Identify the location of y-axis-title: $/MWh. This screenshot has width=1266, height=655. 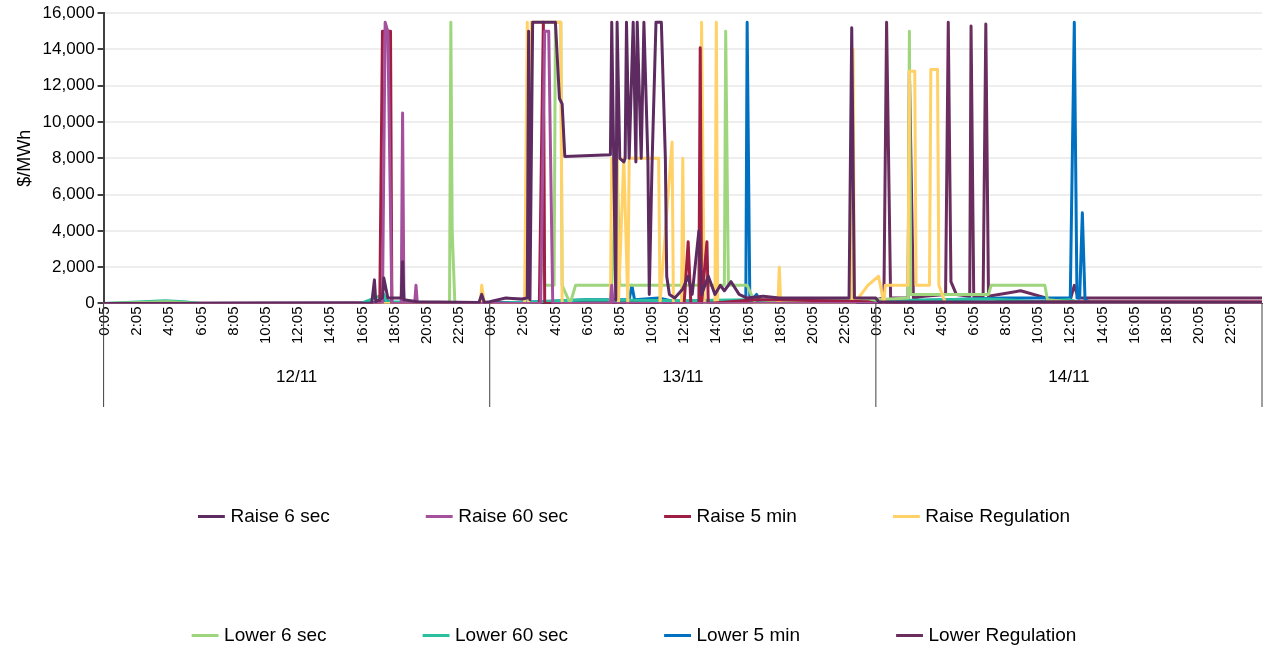
(23, 158).